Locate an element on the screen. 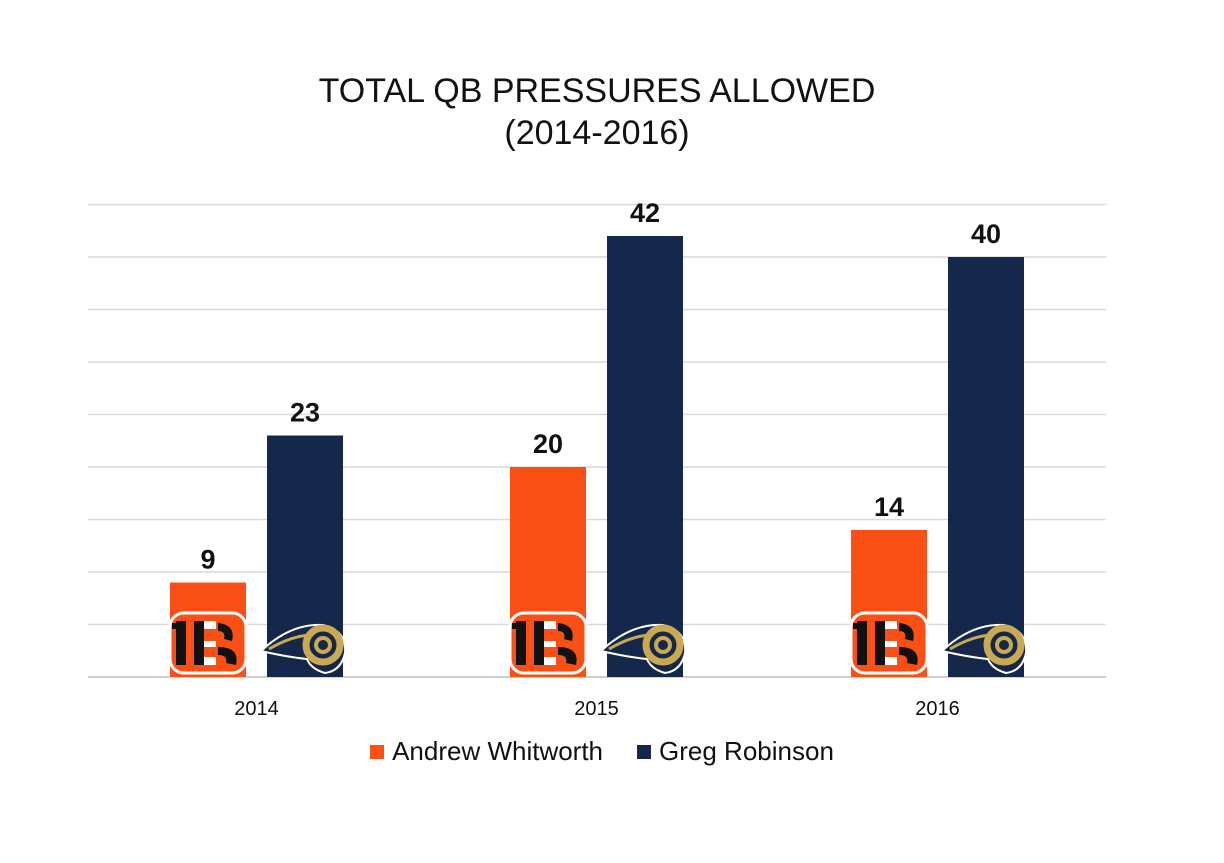 The height and width of the screenshot is (863, 1224). chart-title: TOTAL QB PRESSURES ALLOWED is located at coordinates (597, 91).